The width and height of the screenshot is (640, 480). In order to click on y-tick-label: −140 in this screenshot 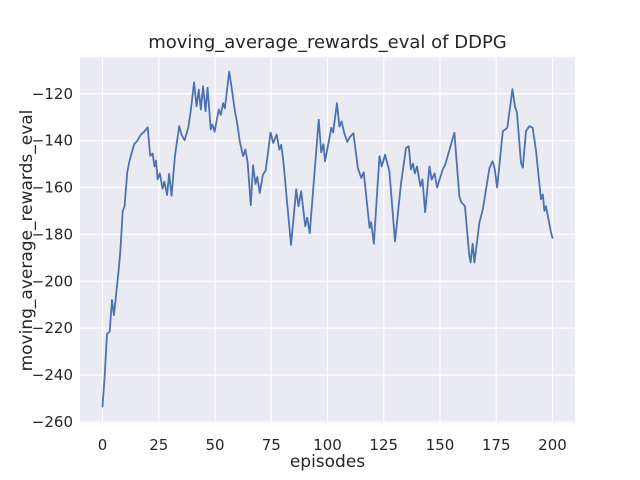, I will do `click(52, 141)`.